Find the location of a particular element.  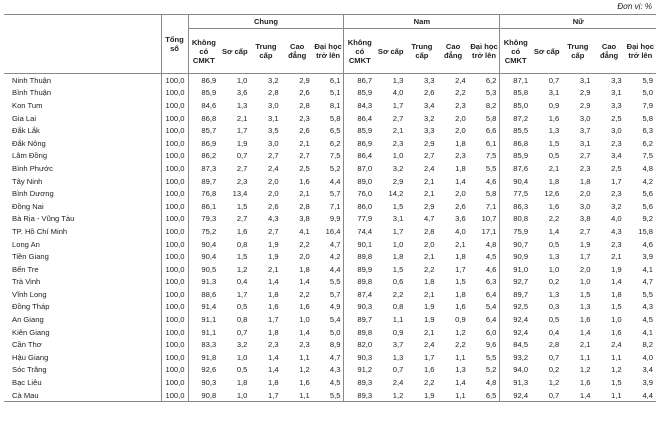

cell-value: 6,0 is located at coordinates (491, 332).